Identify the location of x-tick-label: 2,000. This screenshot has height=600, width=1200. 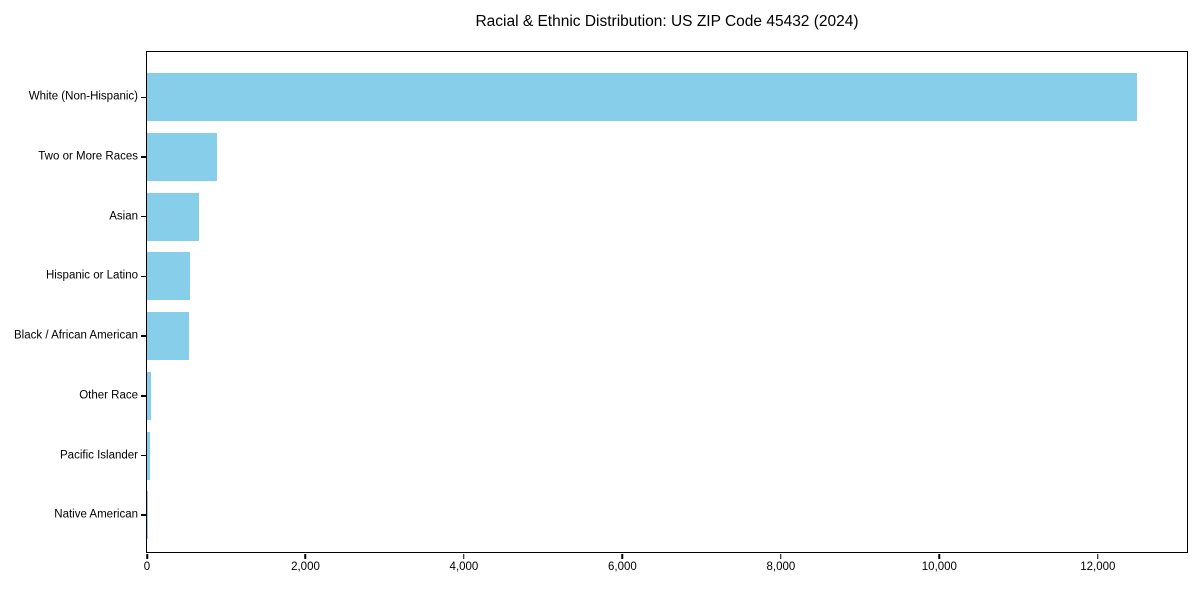
(305, 567).